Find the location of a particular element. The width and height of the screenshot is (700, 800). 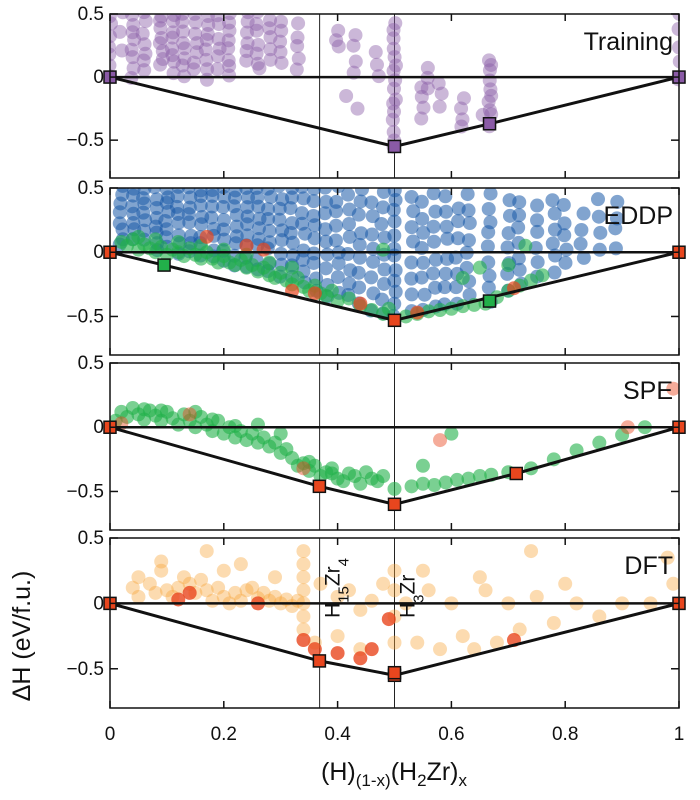

x-tick-label: 0 is located at coordinates (110, 734).